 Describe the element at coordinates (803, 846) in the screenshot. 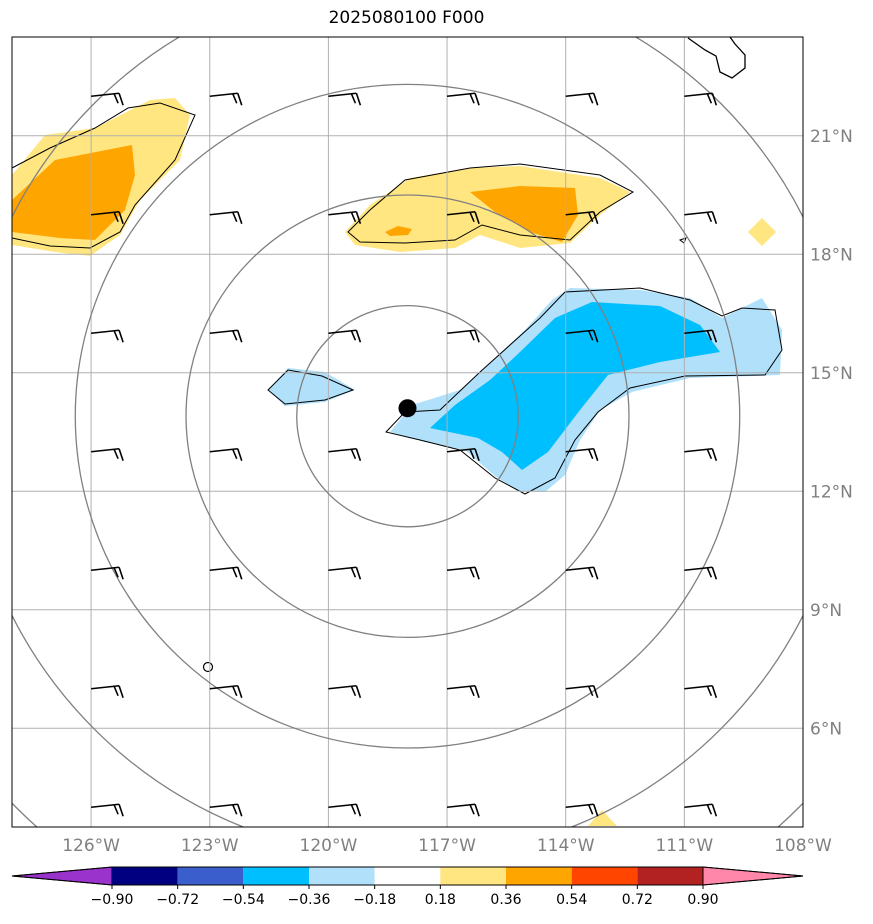

I see `longitude-tick-label: 108°W` at that location.